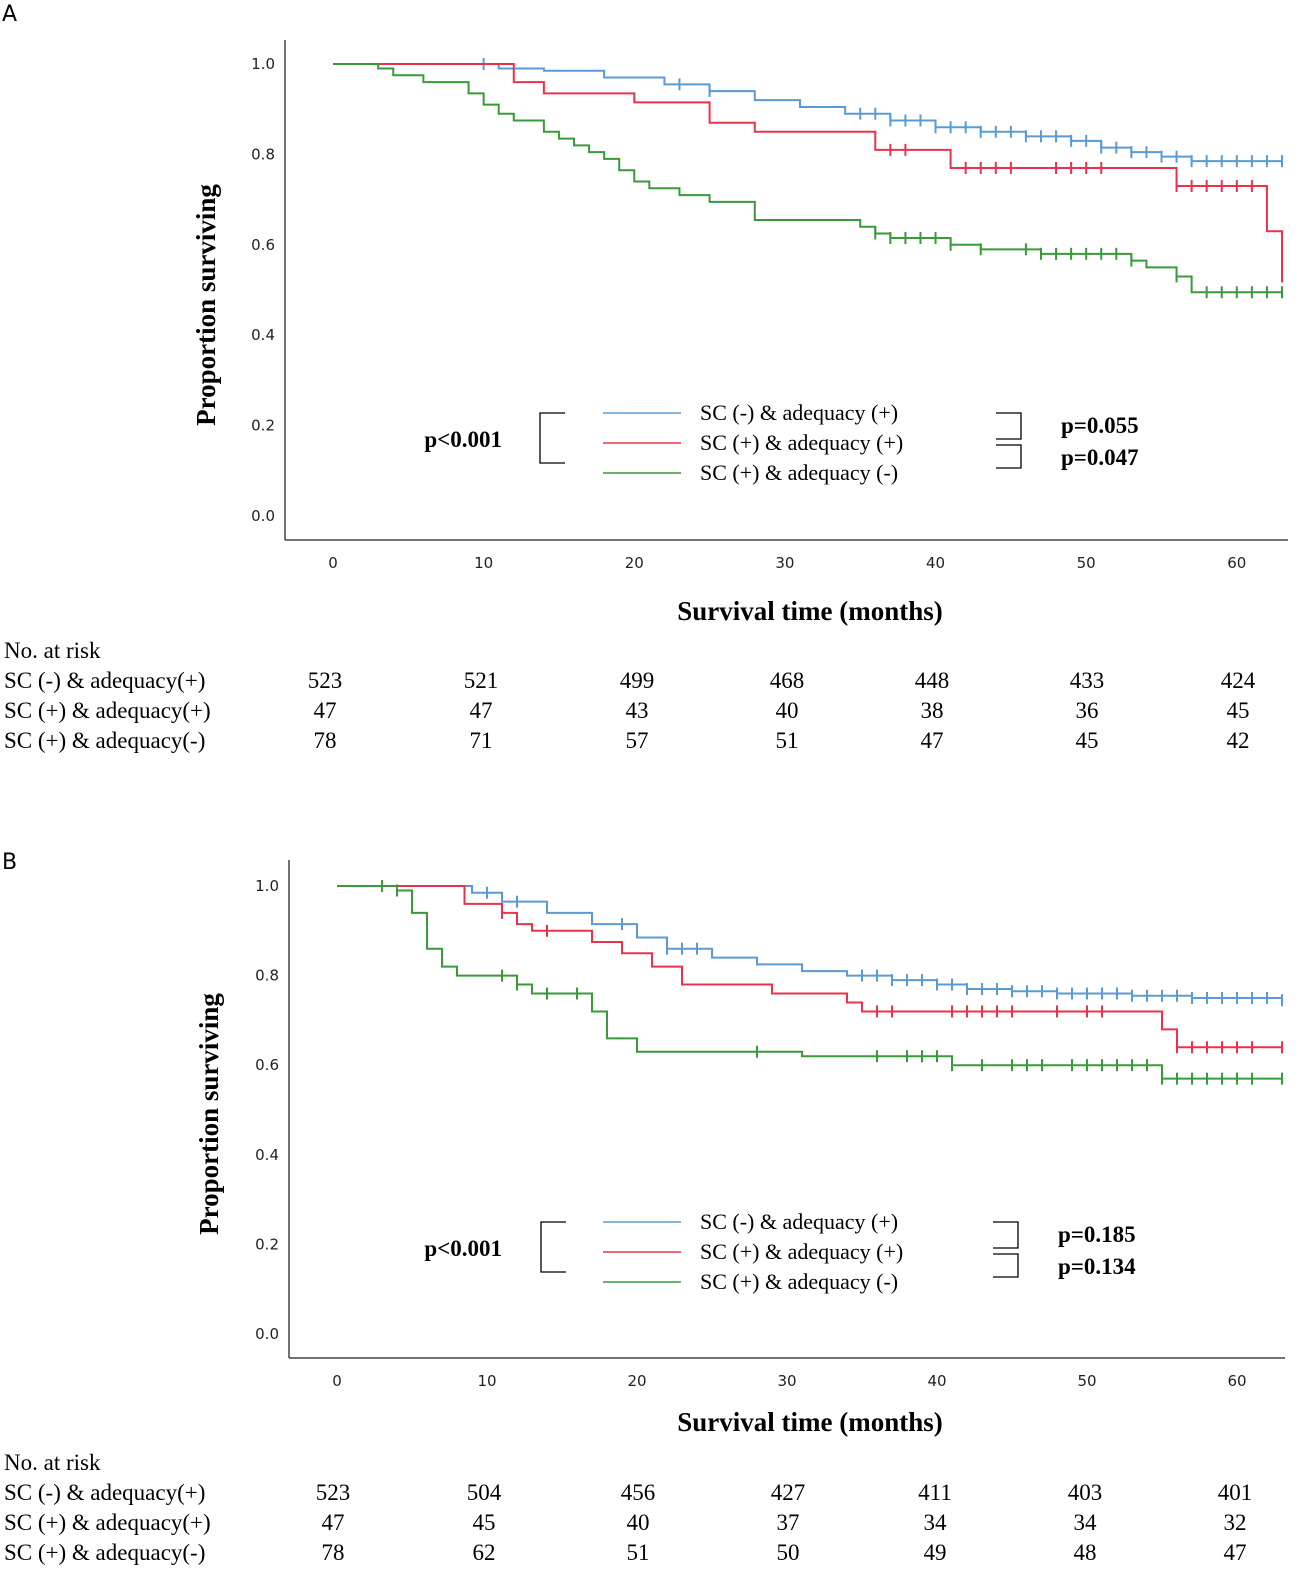  What do you see at coordinates (10, 14) in the screenshot?
I see `panel-letter-a: A` at bounding box center [10, 14].